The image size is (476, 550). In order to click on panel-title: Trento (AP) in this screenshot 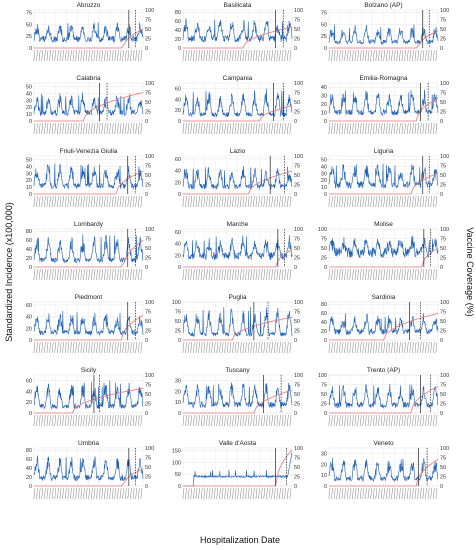, I will do `click(383, 370)`.